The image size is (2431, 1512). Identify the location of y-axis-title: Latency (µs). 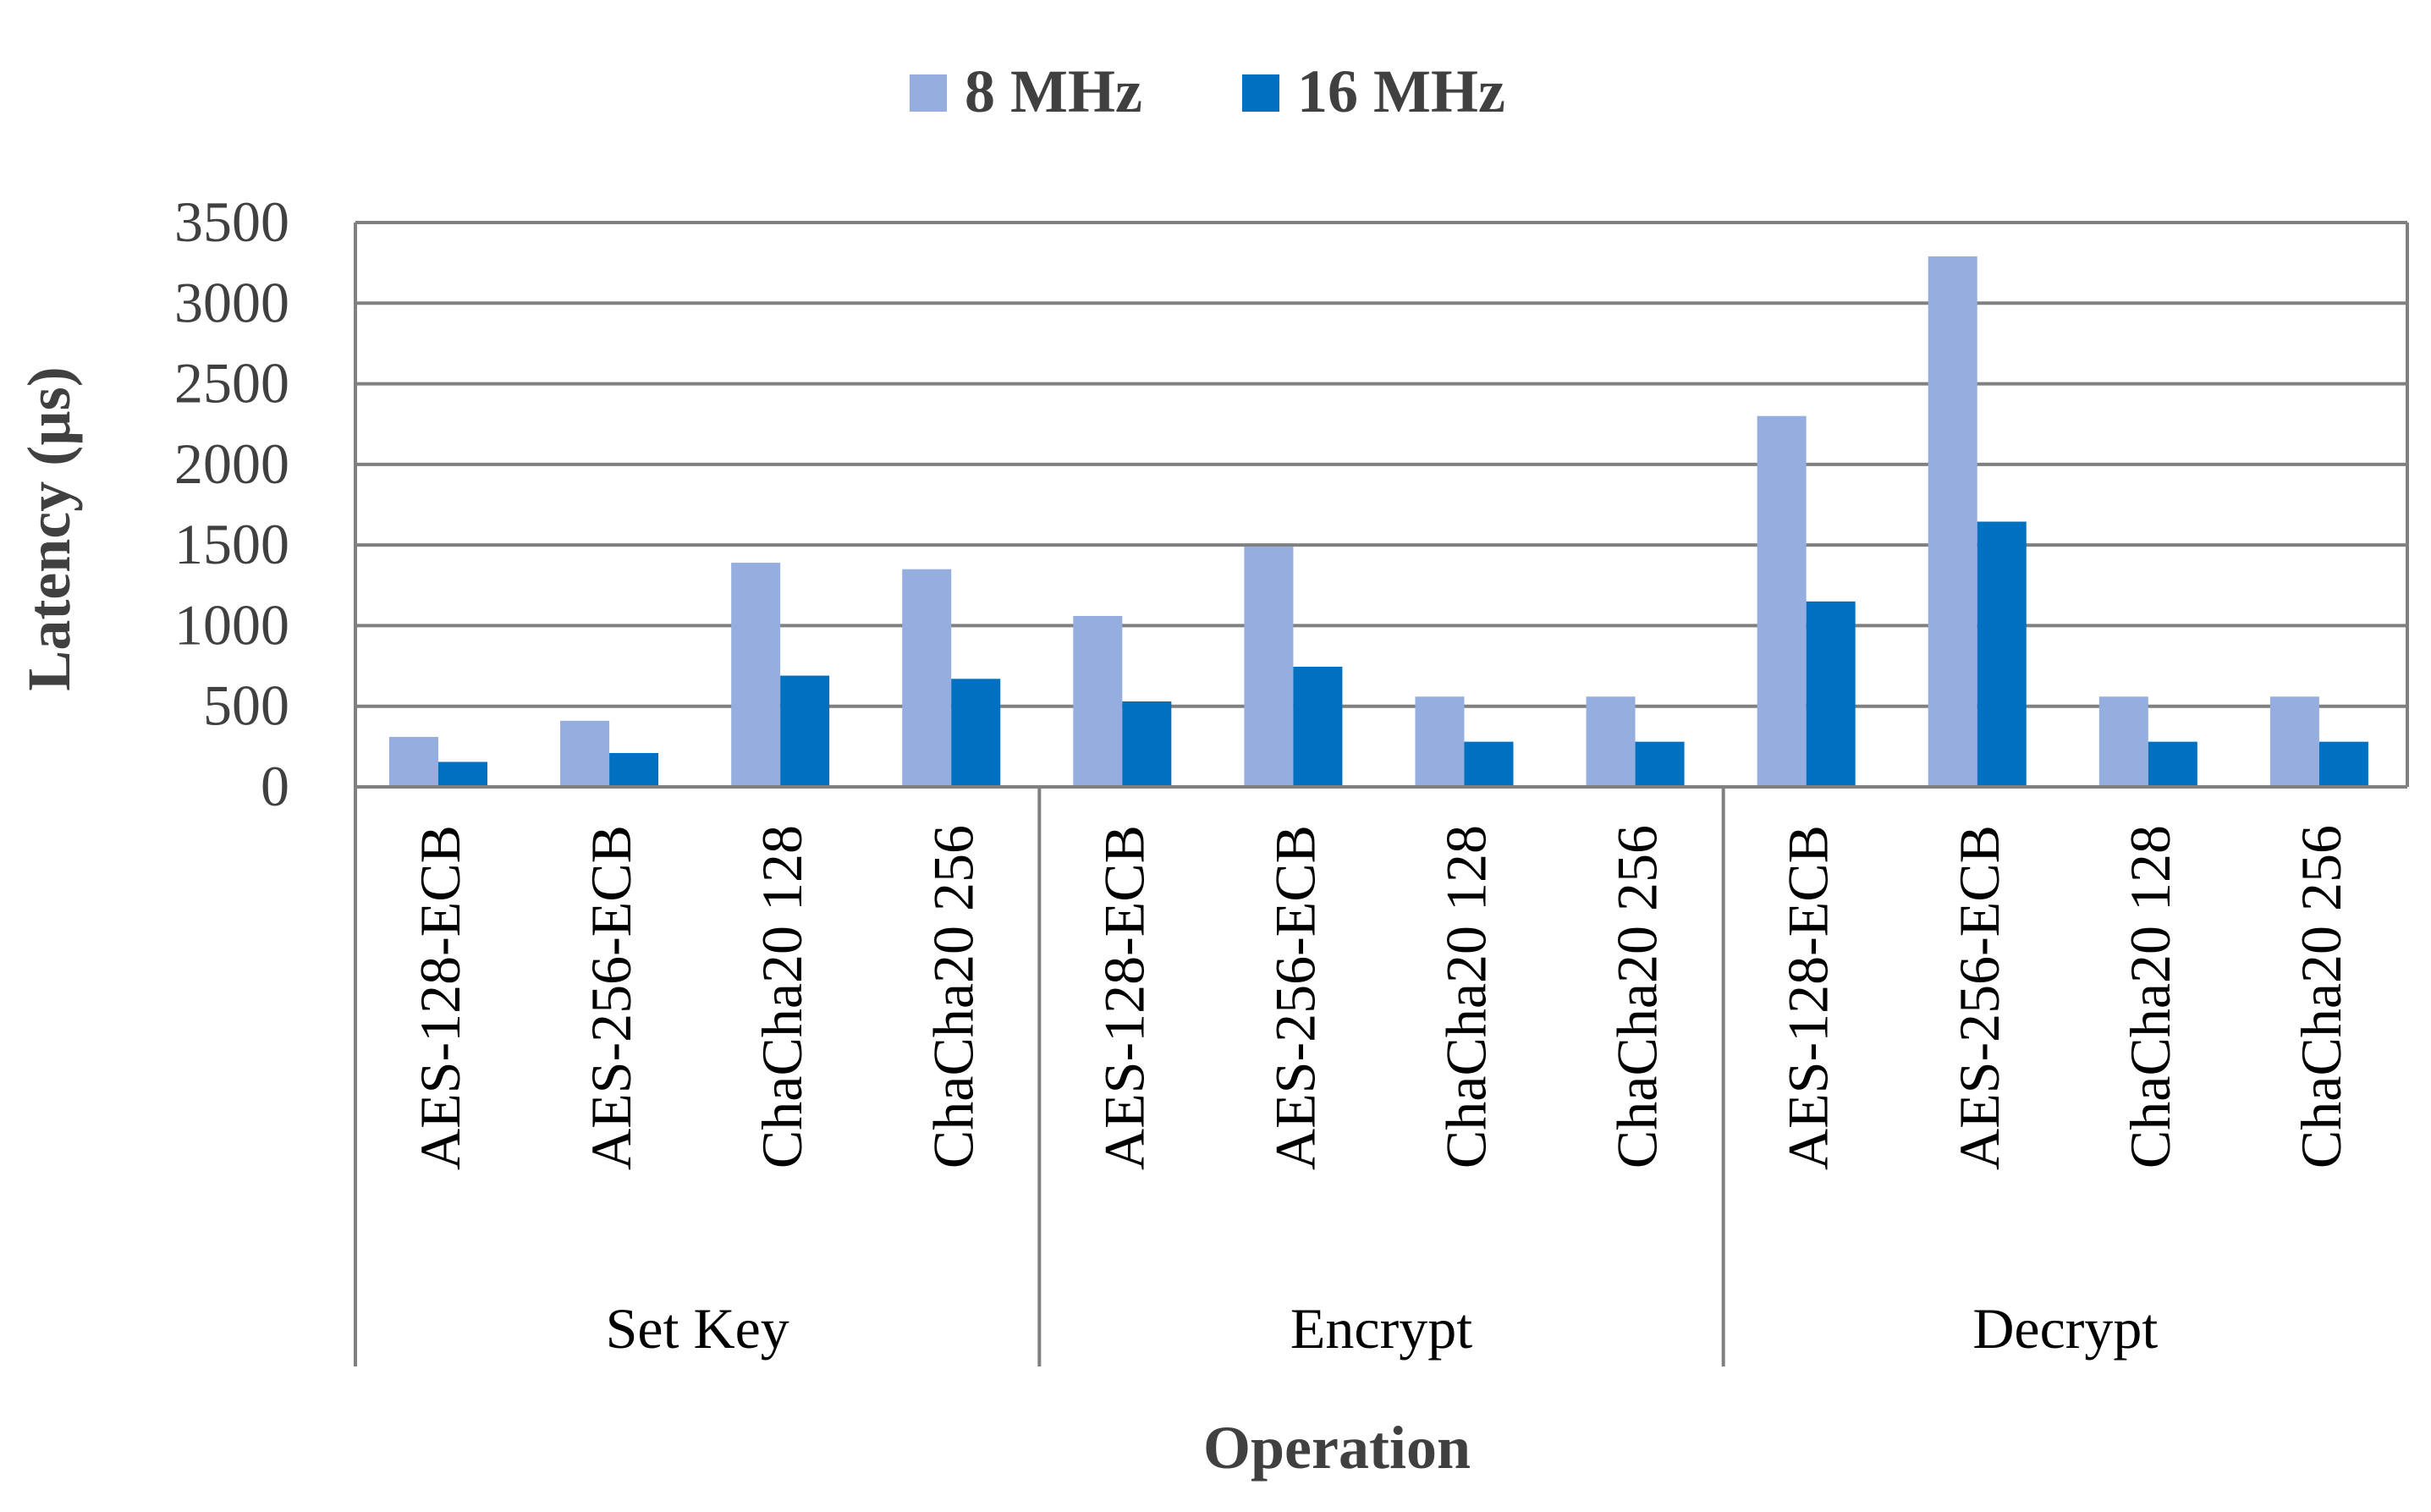
(49, 528).